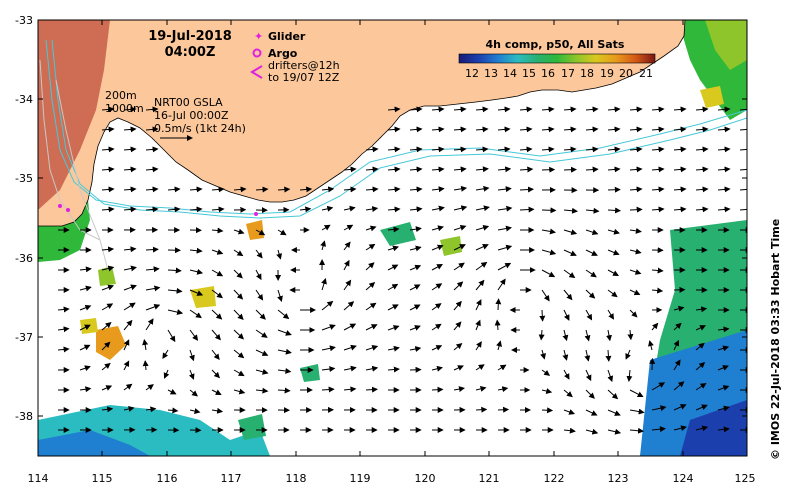 The height and width of the screenshot is (492, 790). What do you see at coordinates (510, 73) in the screenshot?
I see `colorbar-tick: 14` at bounding box center [510, 73].